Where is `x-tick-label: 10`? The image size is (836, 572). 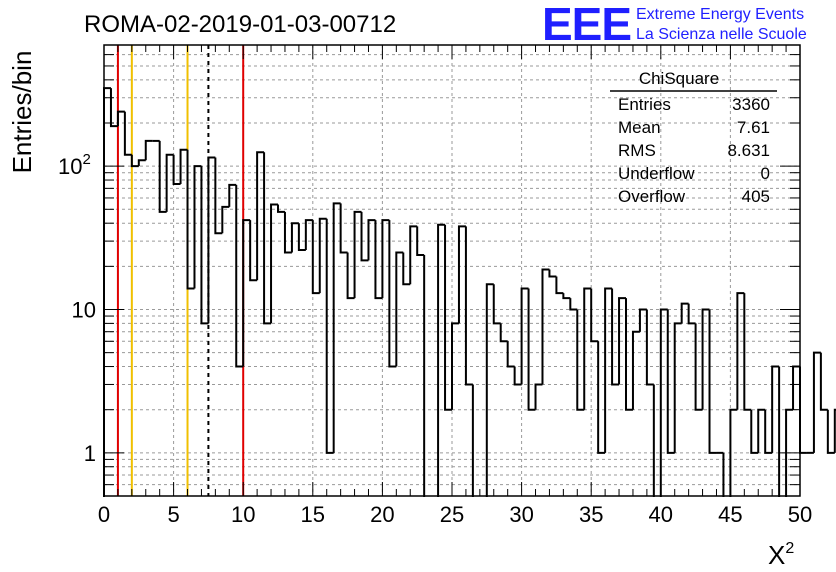
x-tick-label: 10 is located at coordinates (243, 514).